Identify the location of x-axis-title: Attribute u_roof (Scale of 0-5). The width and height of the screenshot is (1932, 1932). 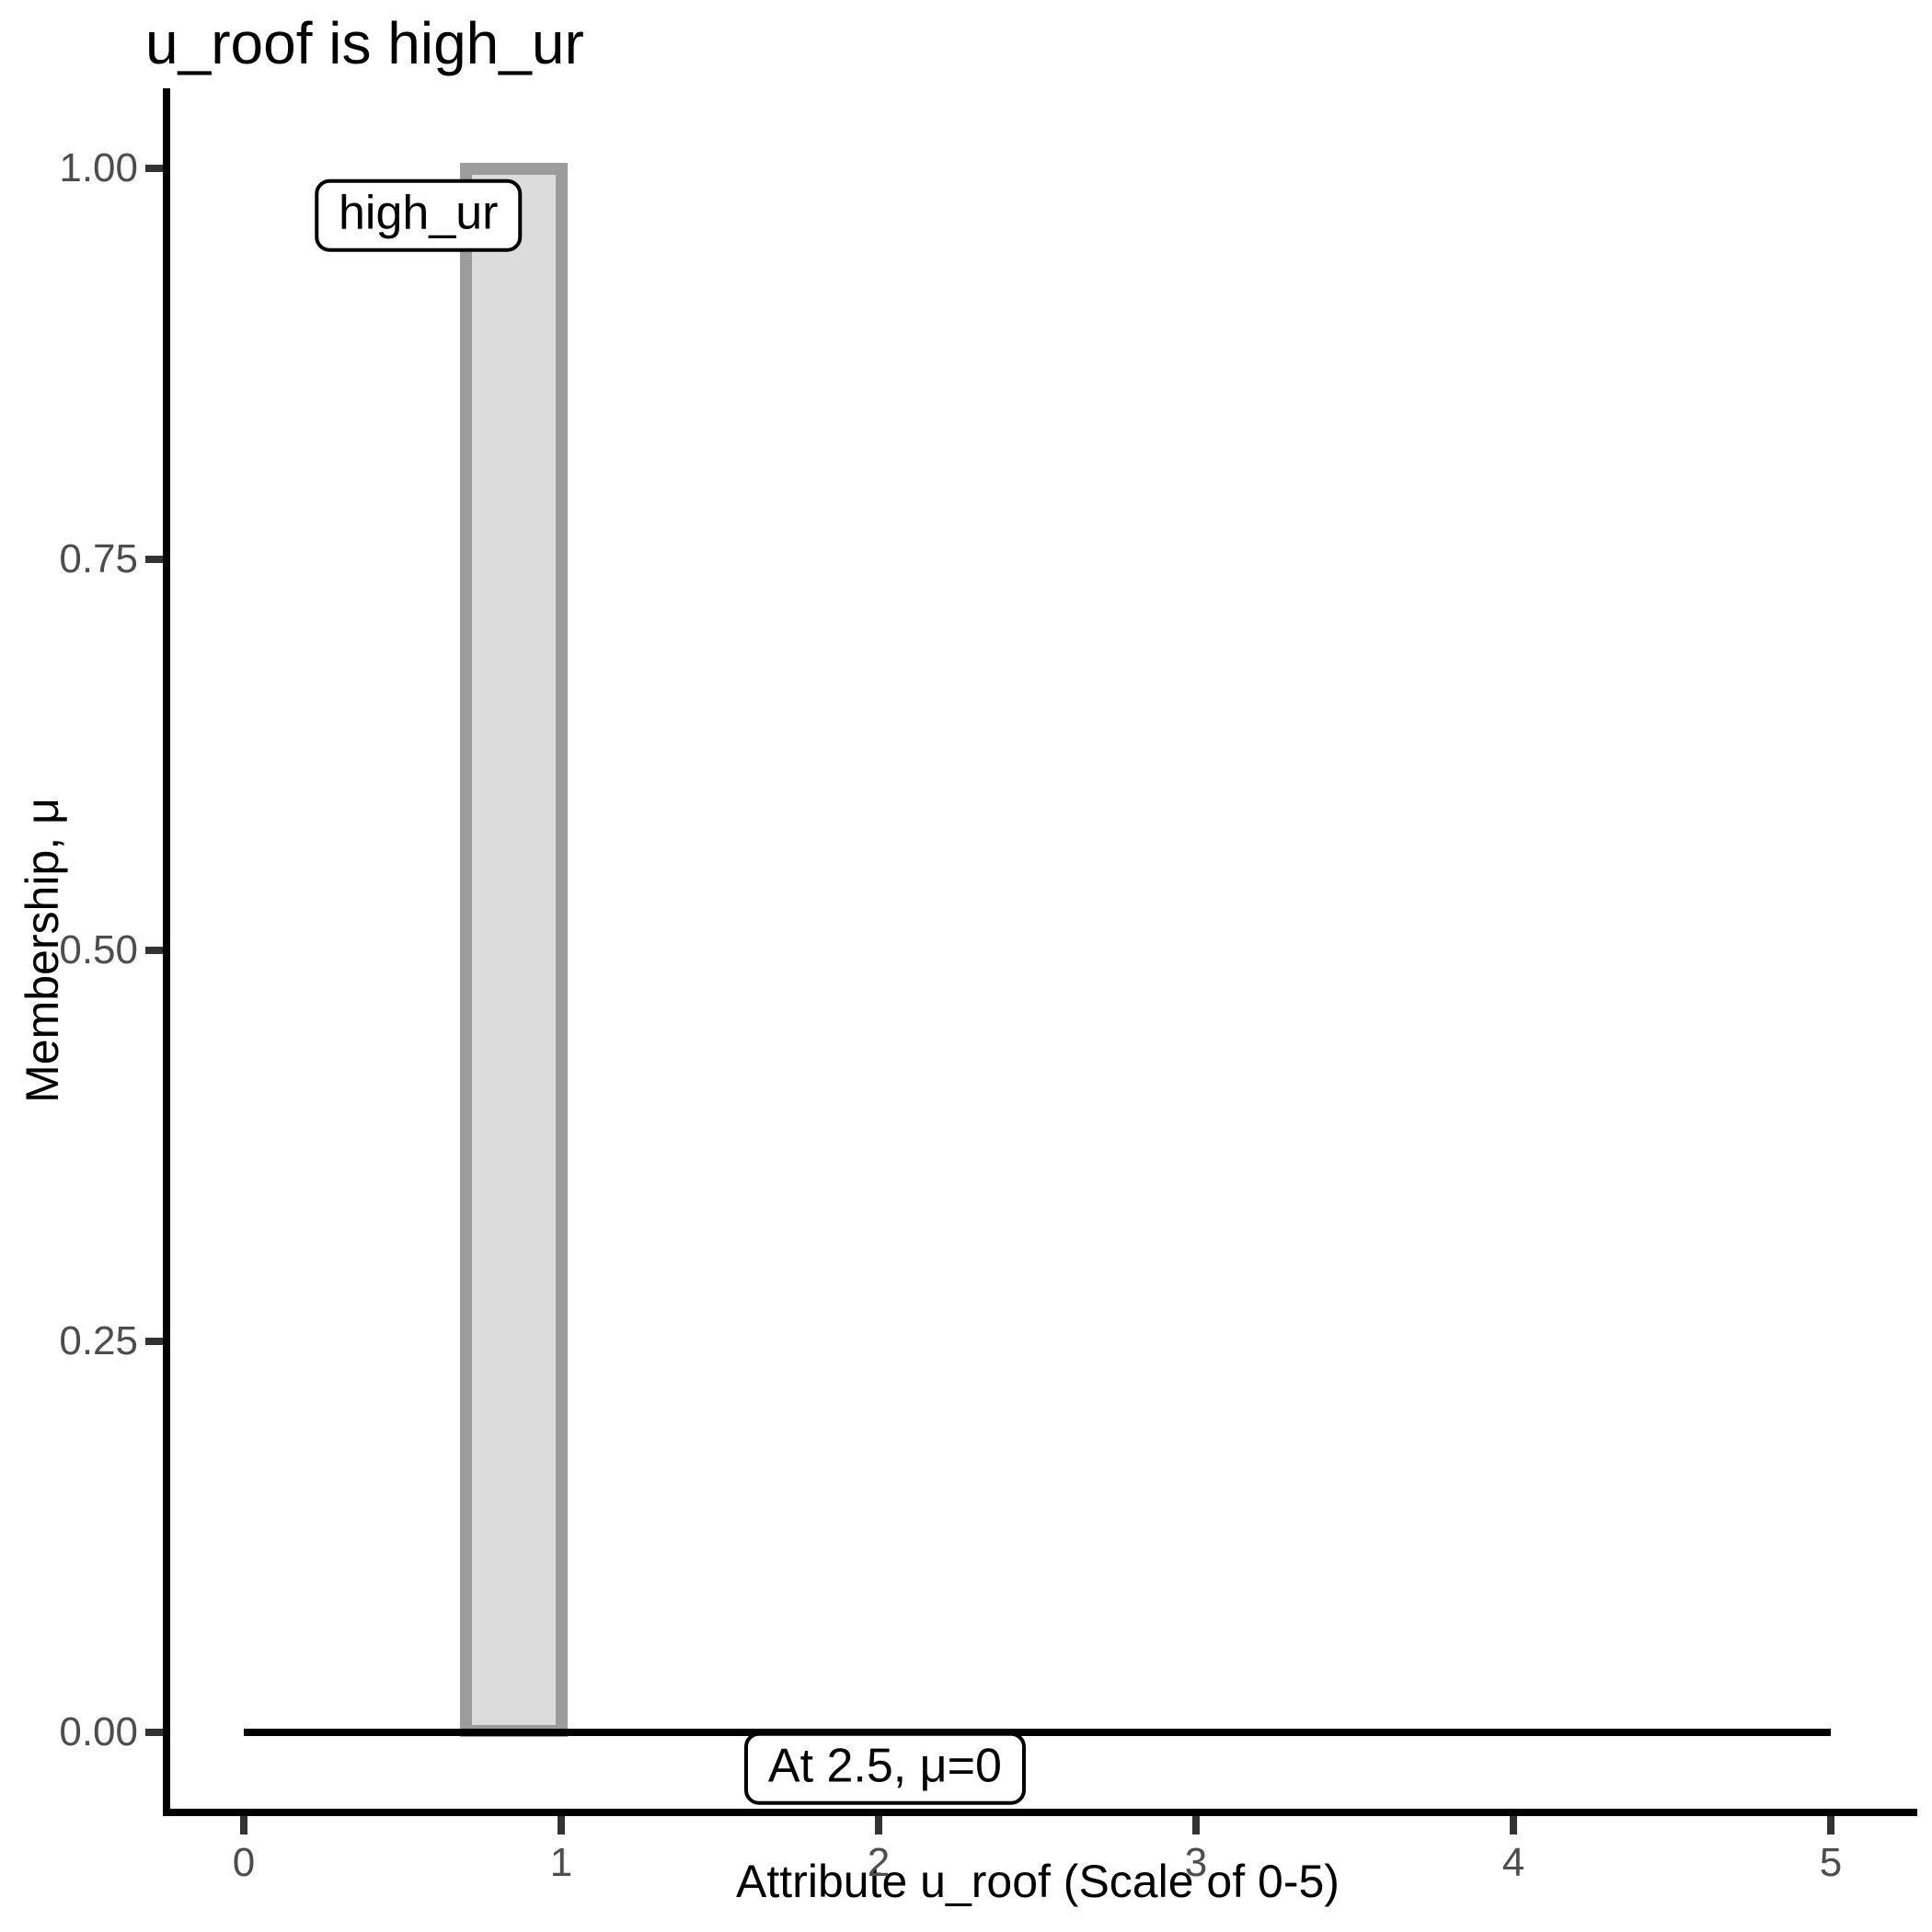
(1038, 1881).